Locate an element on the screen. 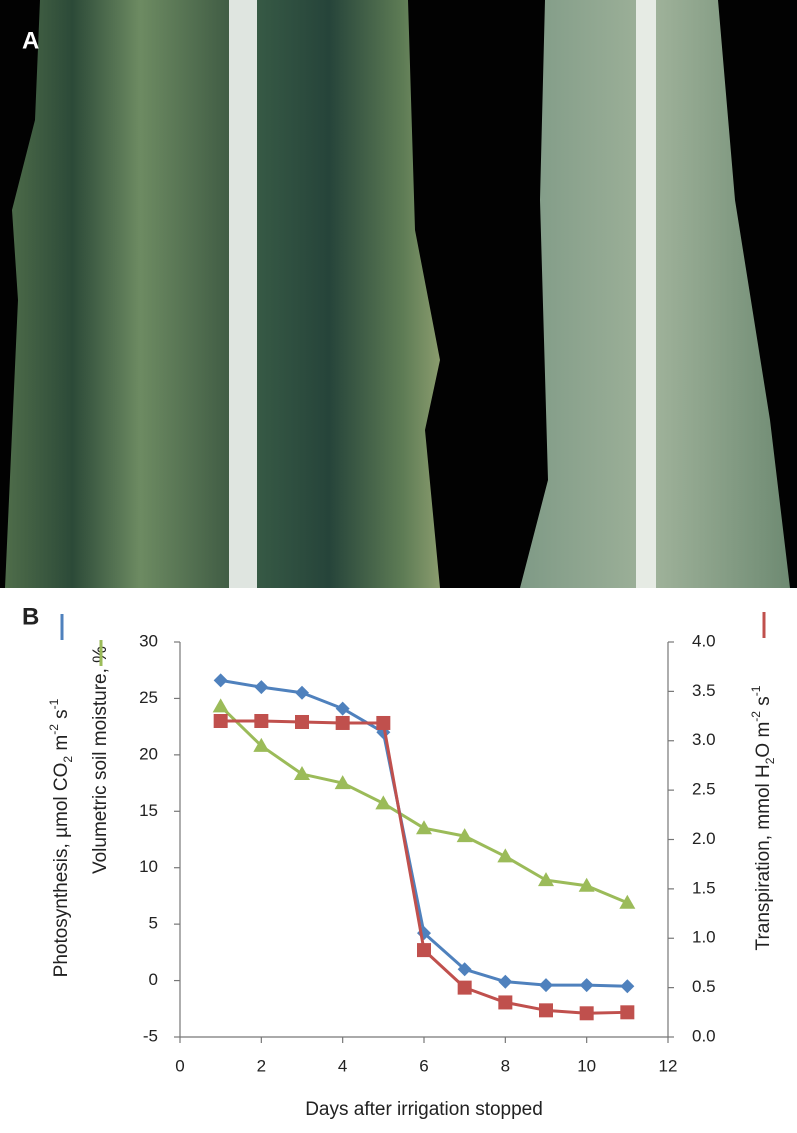 The height and width of the screenshot is (1133, 797). label-part: m is located at coordinates (61, 745).